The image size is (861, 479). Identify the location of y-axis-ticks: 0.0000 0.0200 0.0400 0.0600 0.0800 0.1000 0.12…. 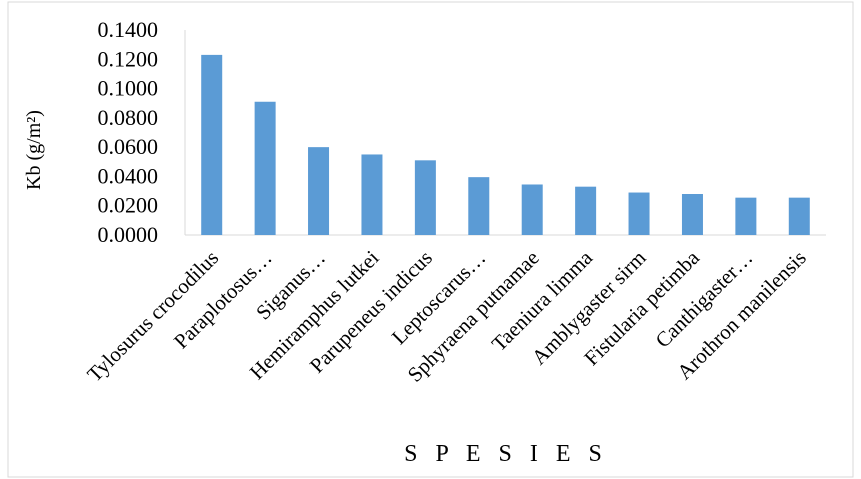
(128, 132).